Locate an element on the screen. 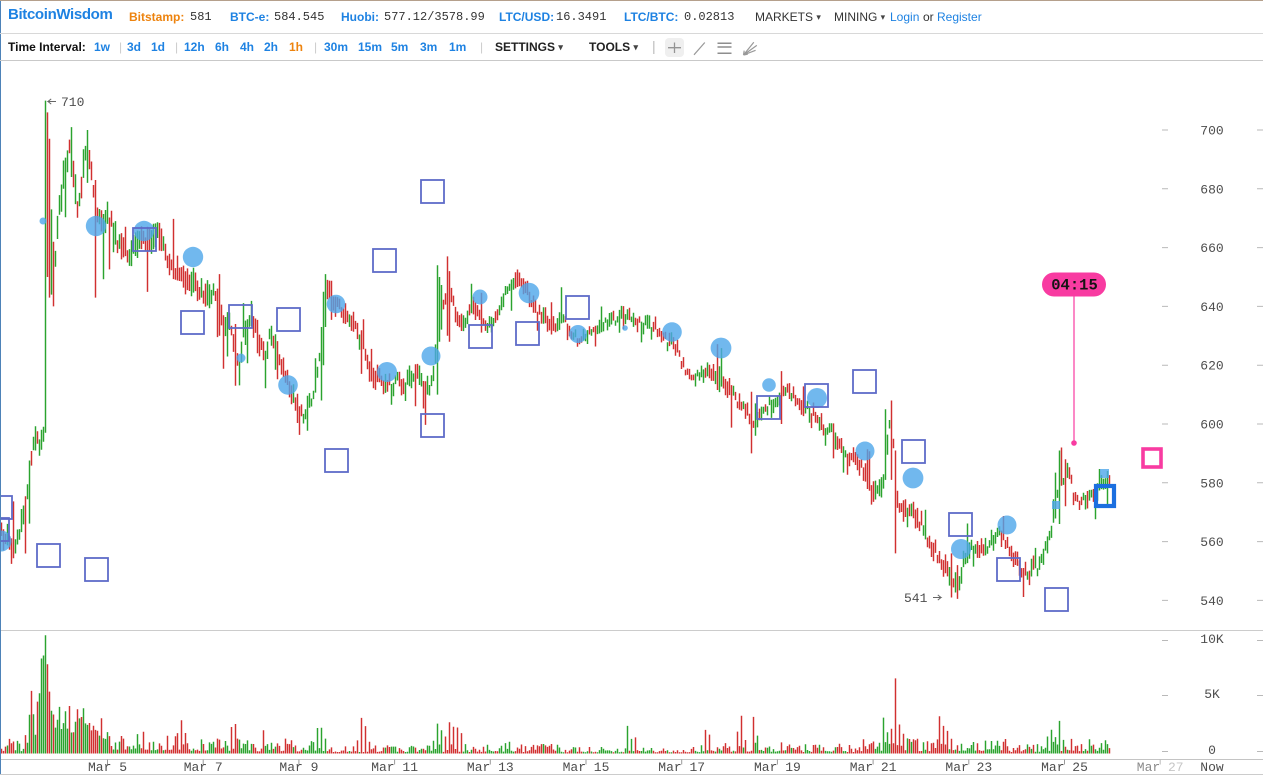  svg-text: 560 is located at coordinates (1211, 542).